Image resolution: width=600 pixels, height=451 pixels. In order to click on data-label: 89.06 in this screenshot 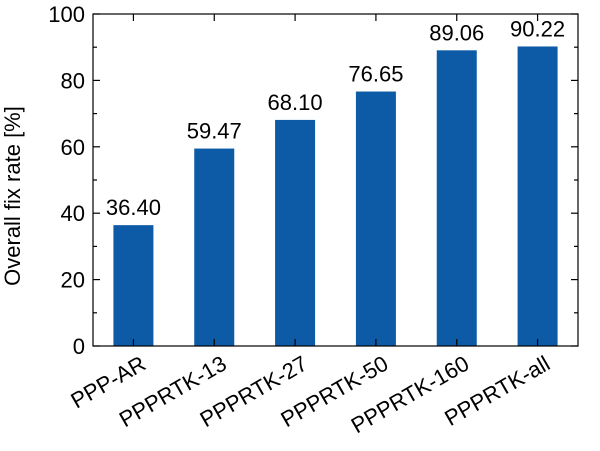, I will do `click(456, 32)`.